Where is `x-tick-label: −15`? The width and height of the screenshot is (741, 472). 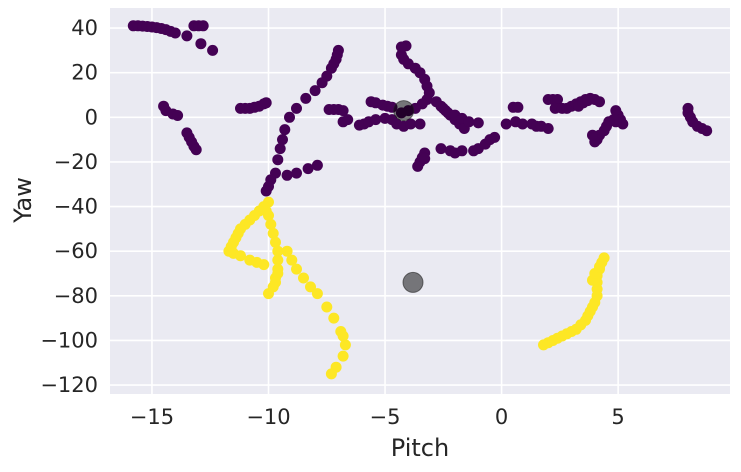
x-tick-label: −15 is located at coordinates (152, 417).